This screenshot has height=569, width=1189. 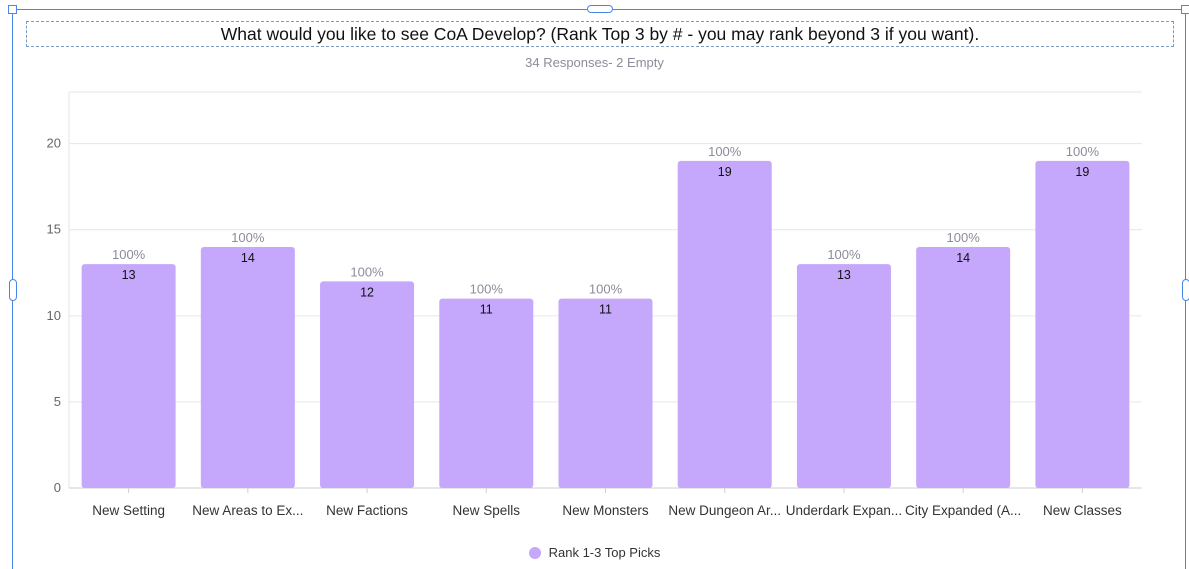 I want to click on y-tick-label: 0, so click(x=57, y=487).